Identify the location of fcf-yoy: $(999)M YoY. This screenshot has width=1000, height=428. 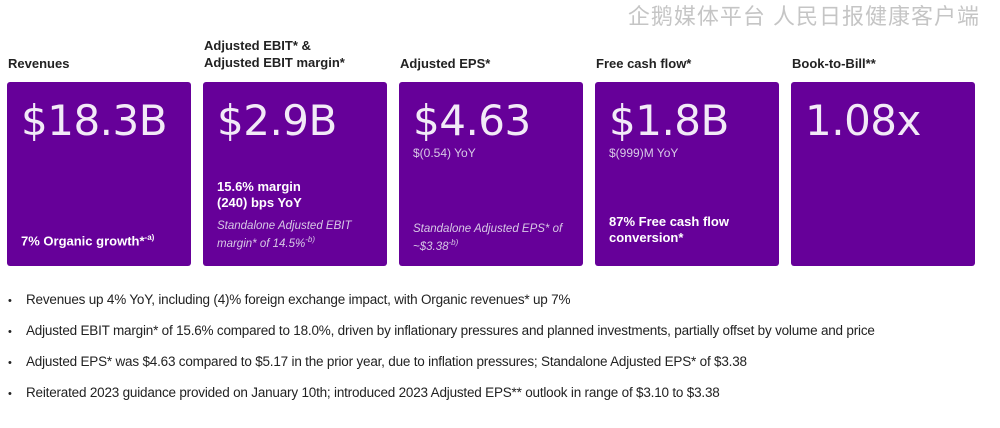
(644, 153).